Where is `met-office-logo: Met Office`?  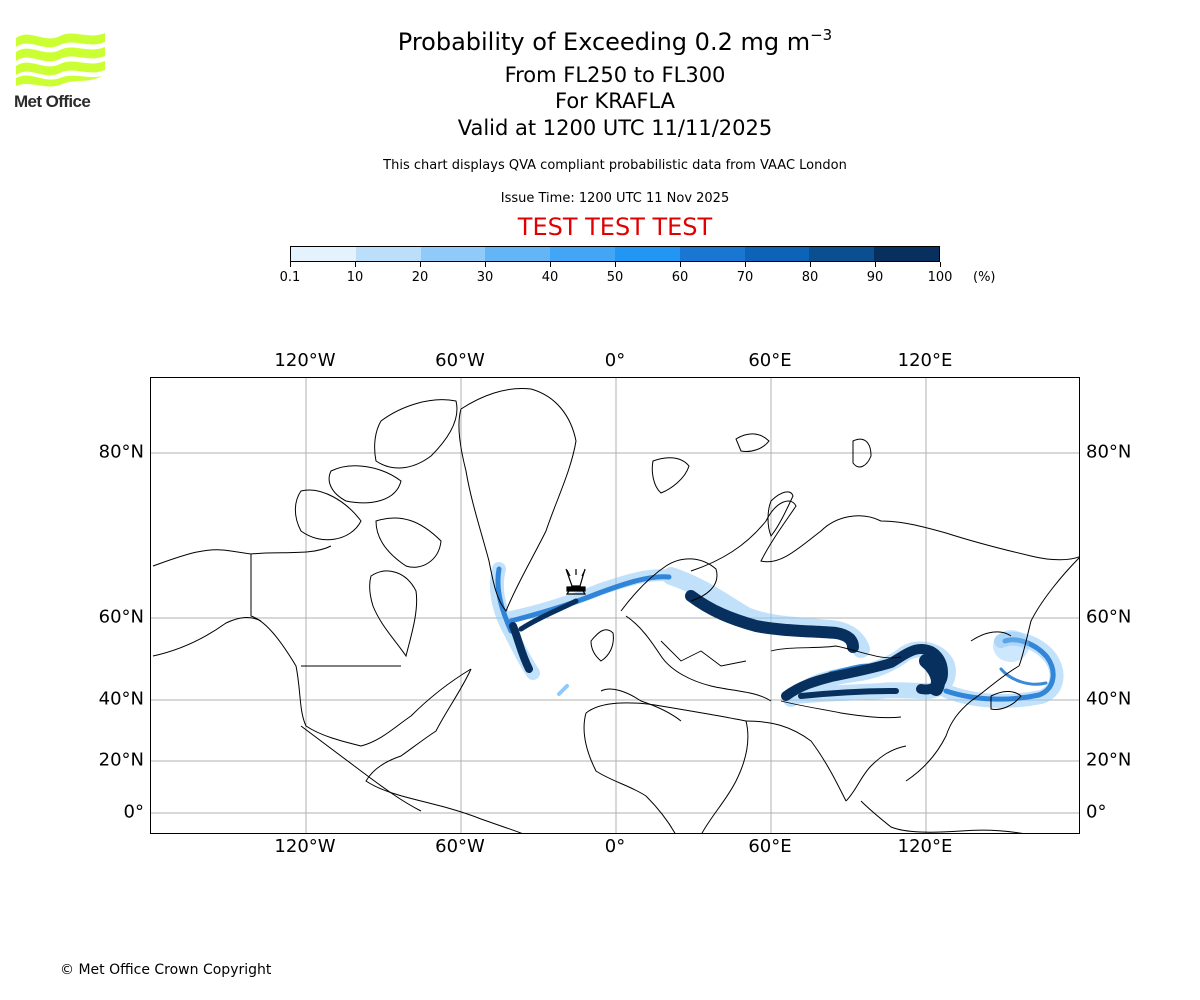 met-office-logo: Met Office is located at coordinates (62, 71).